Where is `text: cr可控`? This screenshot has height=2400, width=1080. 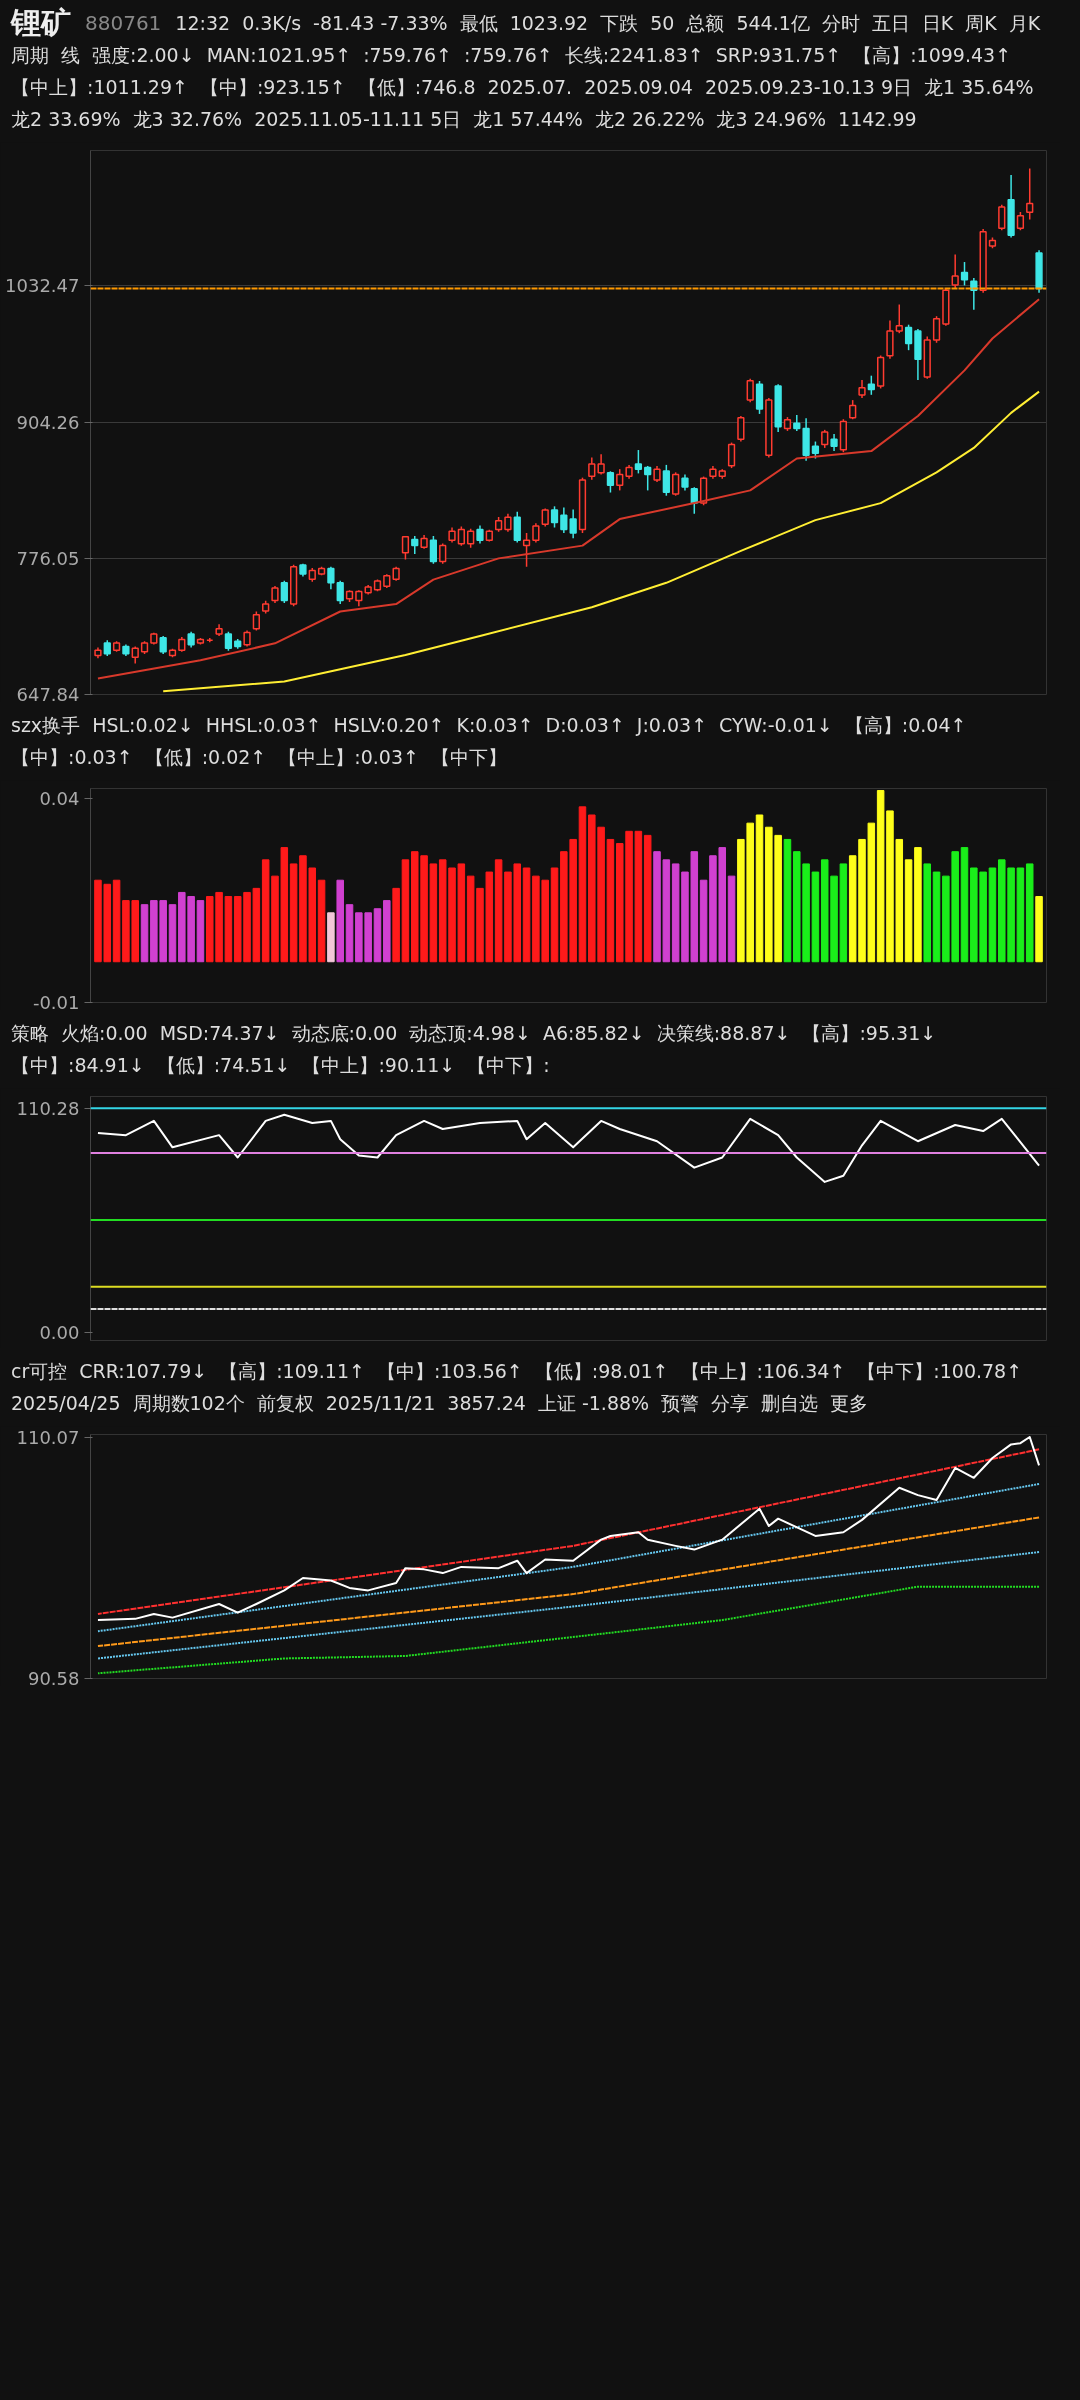 text: cr可控 is located at coordinates (39, 1371).